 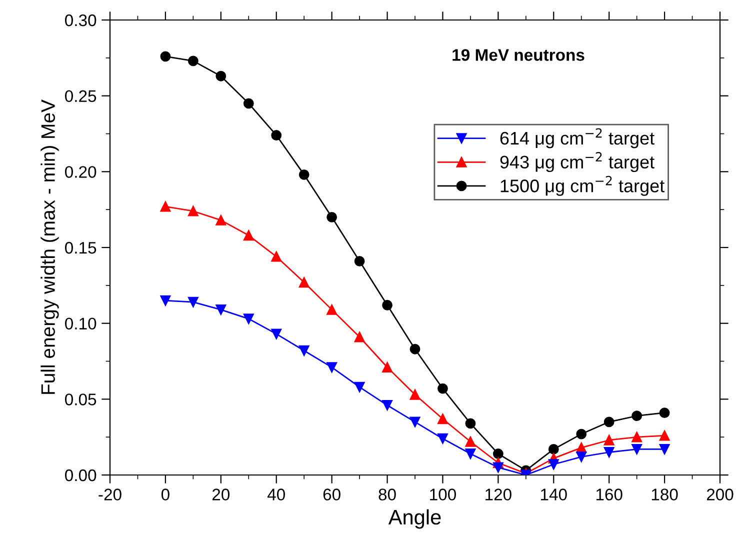 I want to click on x-tick-label: 140, so click(x=554, y=494).